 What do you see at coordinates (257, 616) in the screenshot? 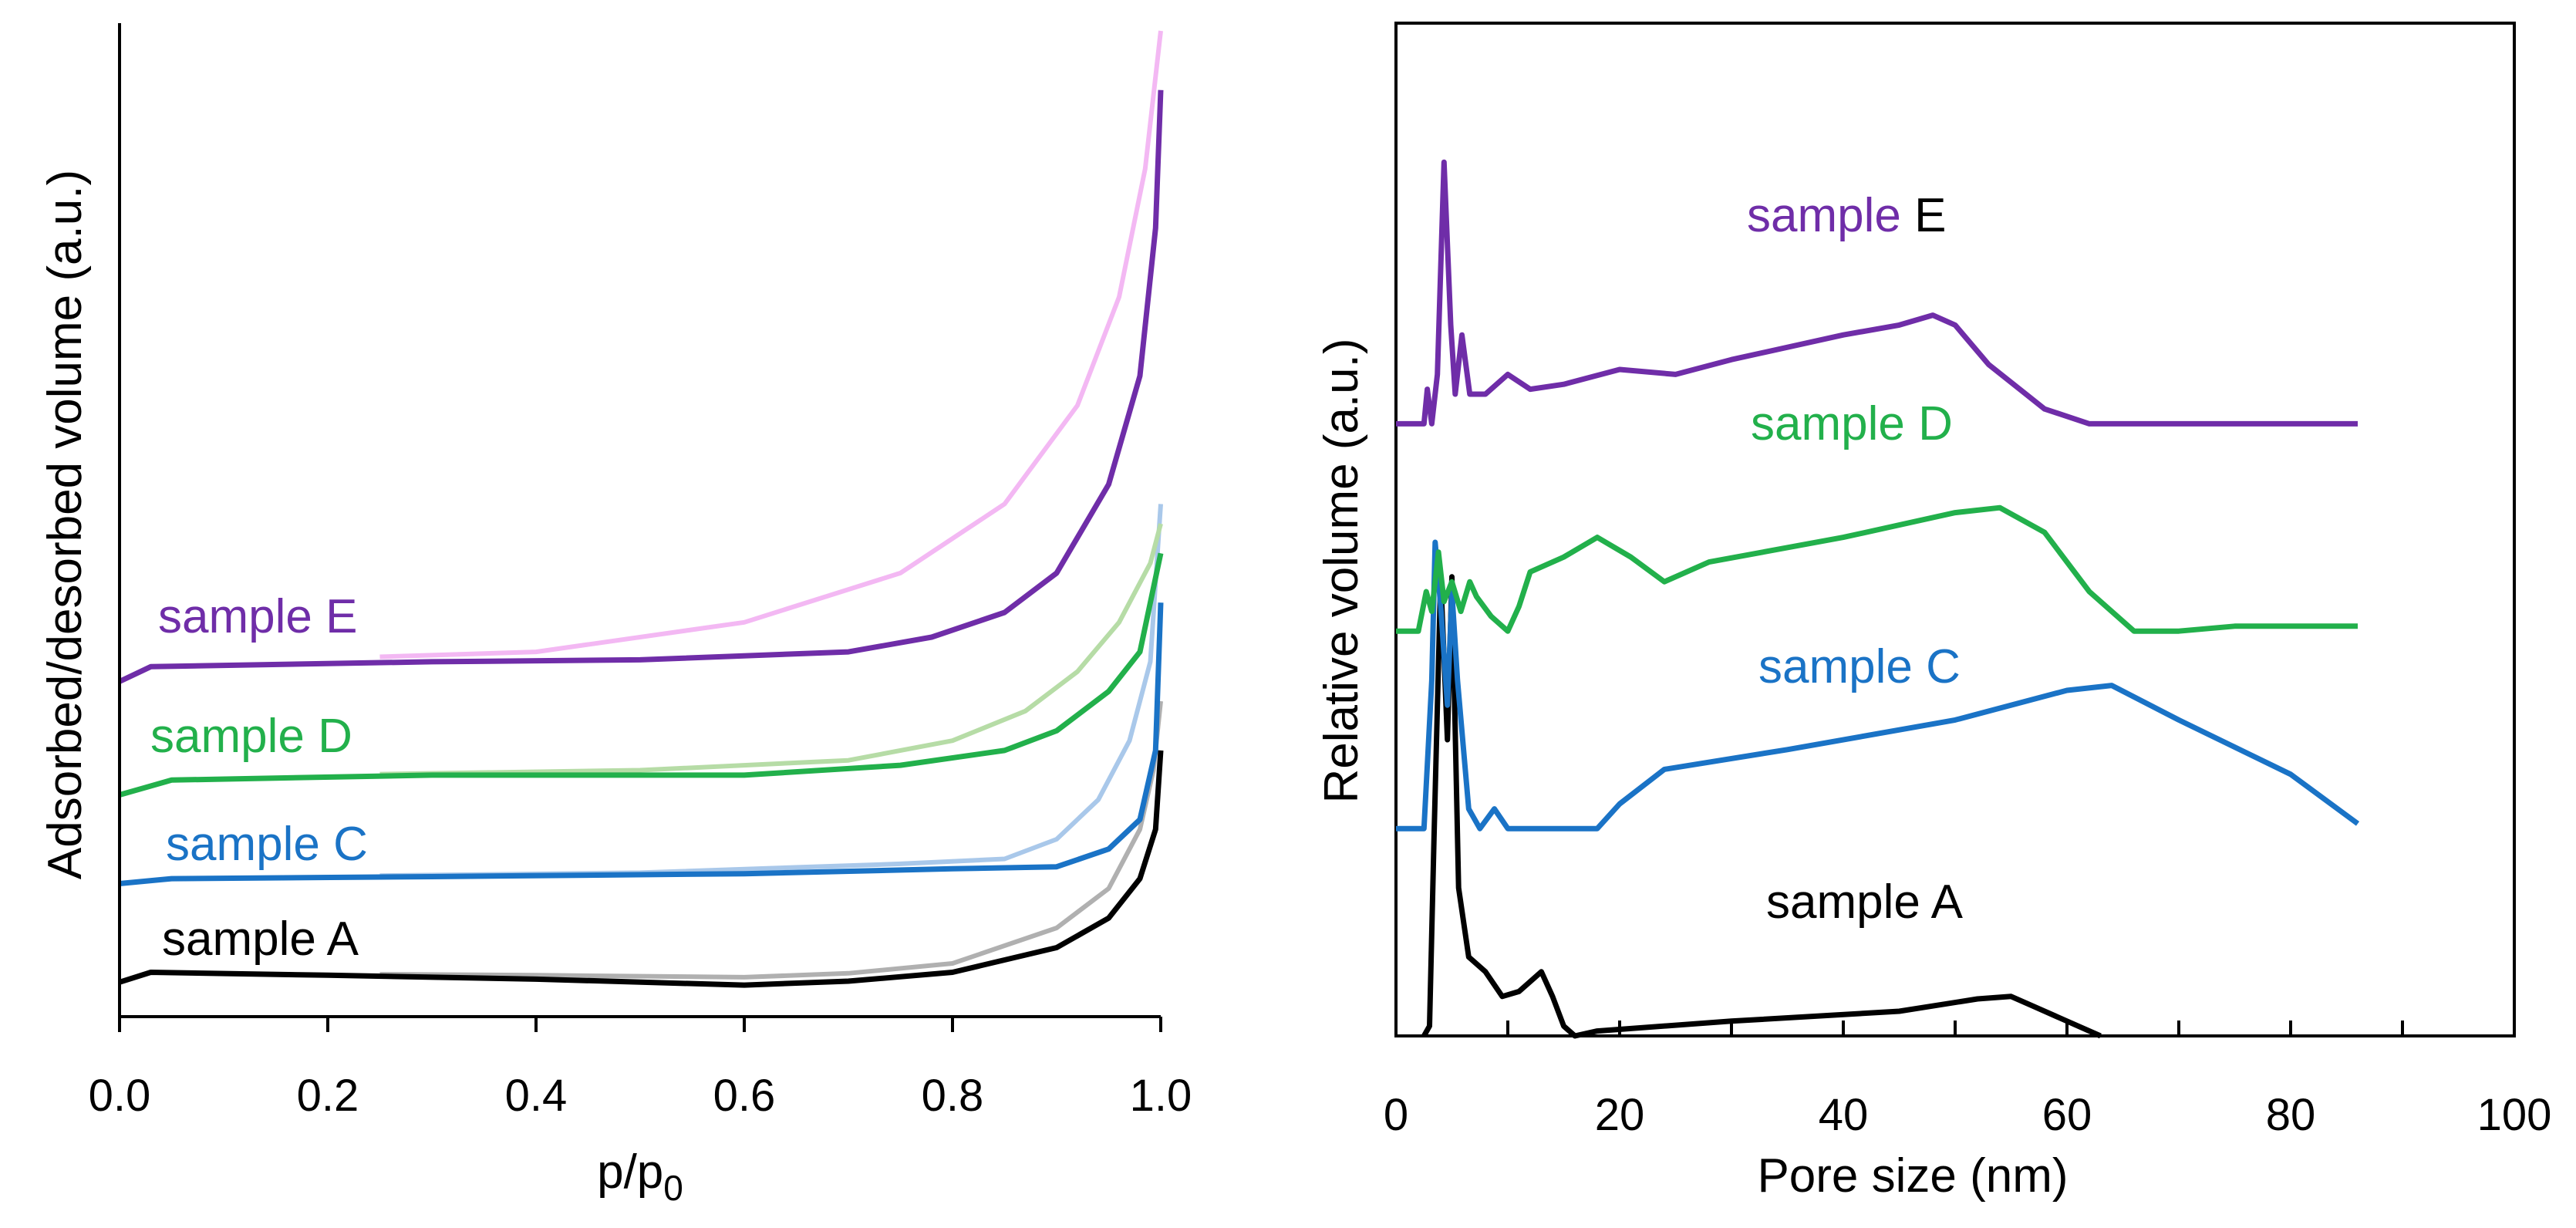
I see `isotherm-label-sample-E: sample E` at bounding box center [257, 616].